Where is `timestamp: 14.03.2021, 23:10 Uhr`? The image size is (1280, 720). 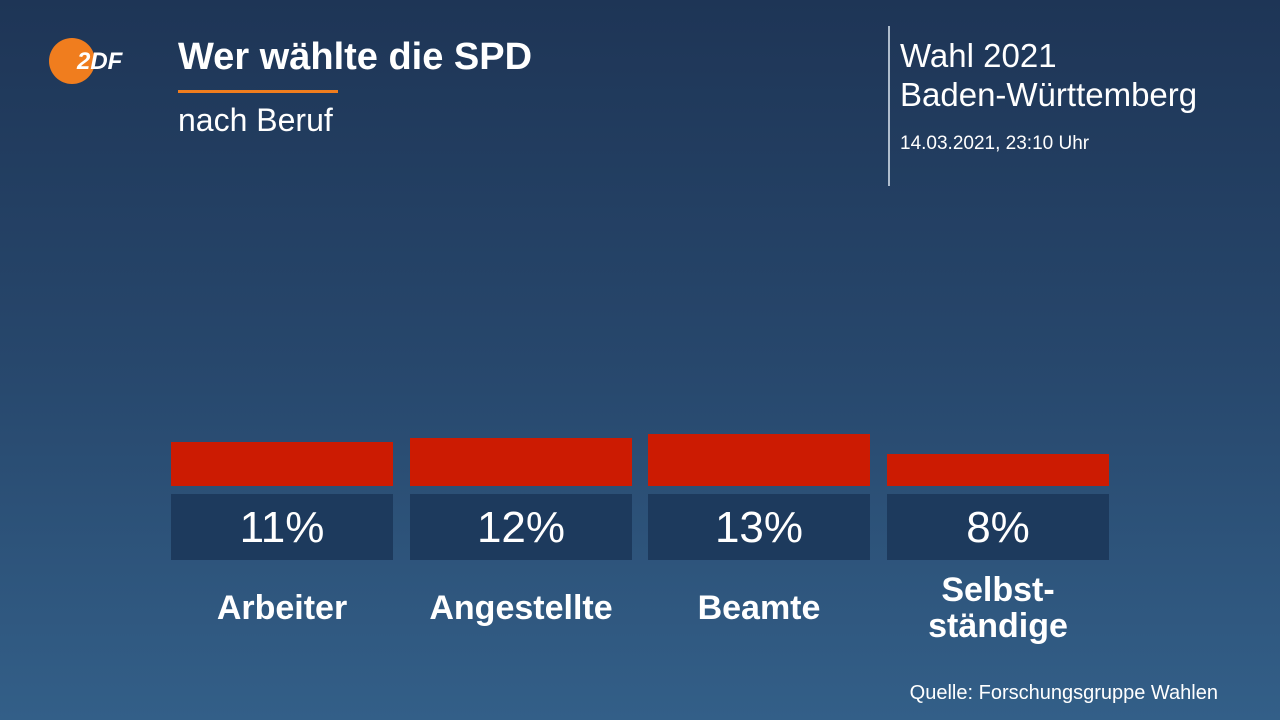
timestamp: 14.03.2021, 23:10 Uhr is located at coordinates (995, 143).